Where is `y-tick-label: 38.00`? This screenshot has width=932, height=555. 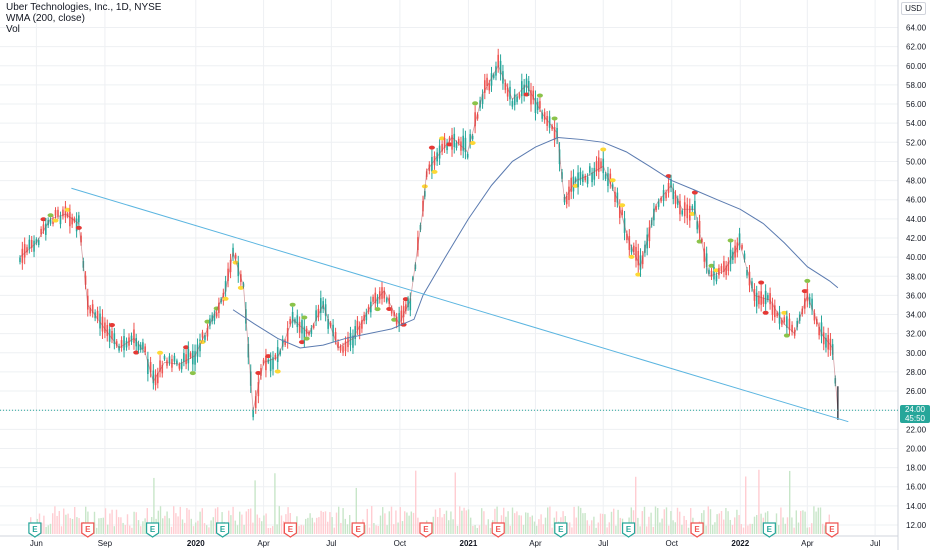 y-tick-label: 38.00 is located at coordinates (916, 276).